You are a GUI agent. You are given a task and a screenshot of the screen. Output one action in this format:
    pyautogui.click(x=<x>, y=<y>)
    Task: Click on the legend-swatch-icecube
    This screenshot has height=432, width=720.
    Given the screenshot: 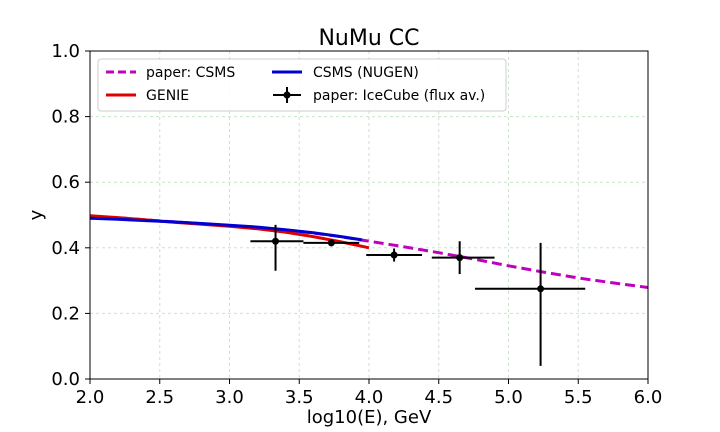 What is the action you would take?
    pyautogui.click(x=287, y=95)
    